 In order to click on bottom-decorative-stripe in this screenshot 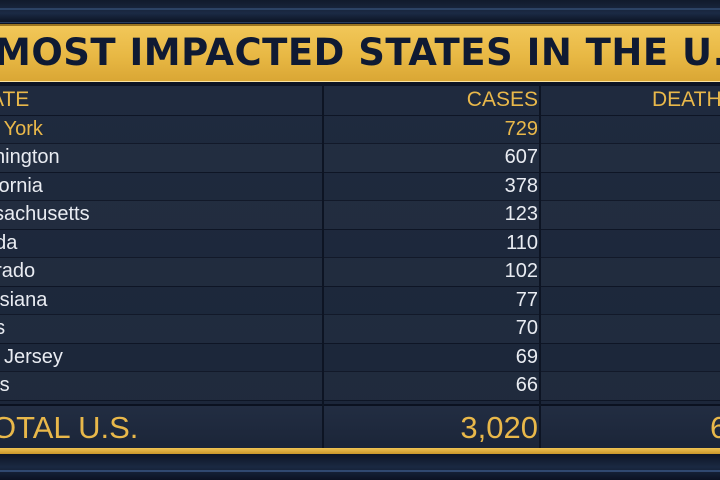, I will do `click(360, 467)`.